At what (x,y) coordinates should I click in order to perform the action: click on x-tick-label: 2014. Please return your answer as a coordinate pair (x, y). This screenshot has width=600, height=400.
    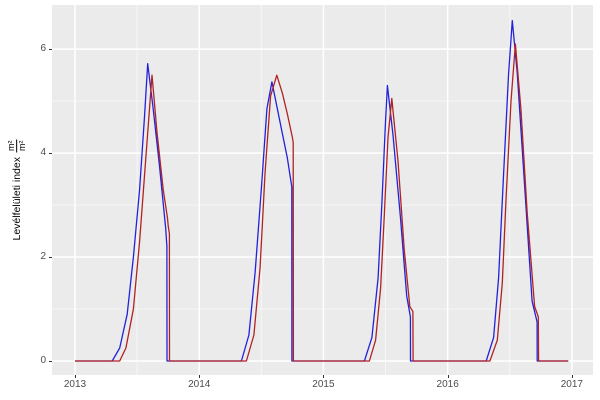
    Looking at the image, I should click on (199, 384).